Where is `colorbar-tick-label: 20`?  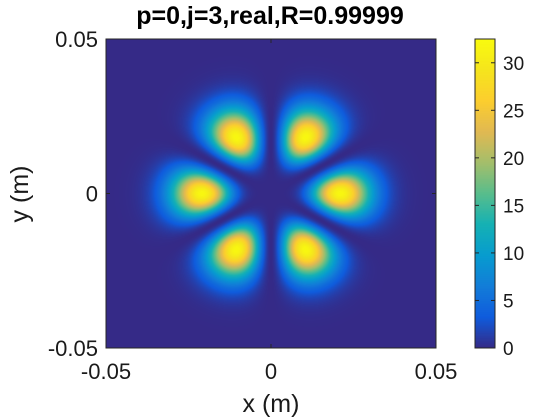
colorbar-tick-label: 20 is located at coordinates (513, 159).